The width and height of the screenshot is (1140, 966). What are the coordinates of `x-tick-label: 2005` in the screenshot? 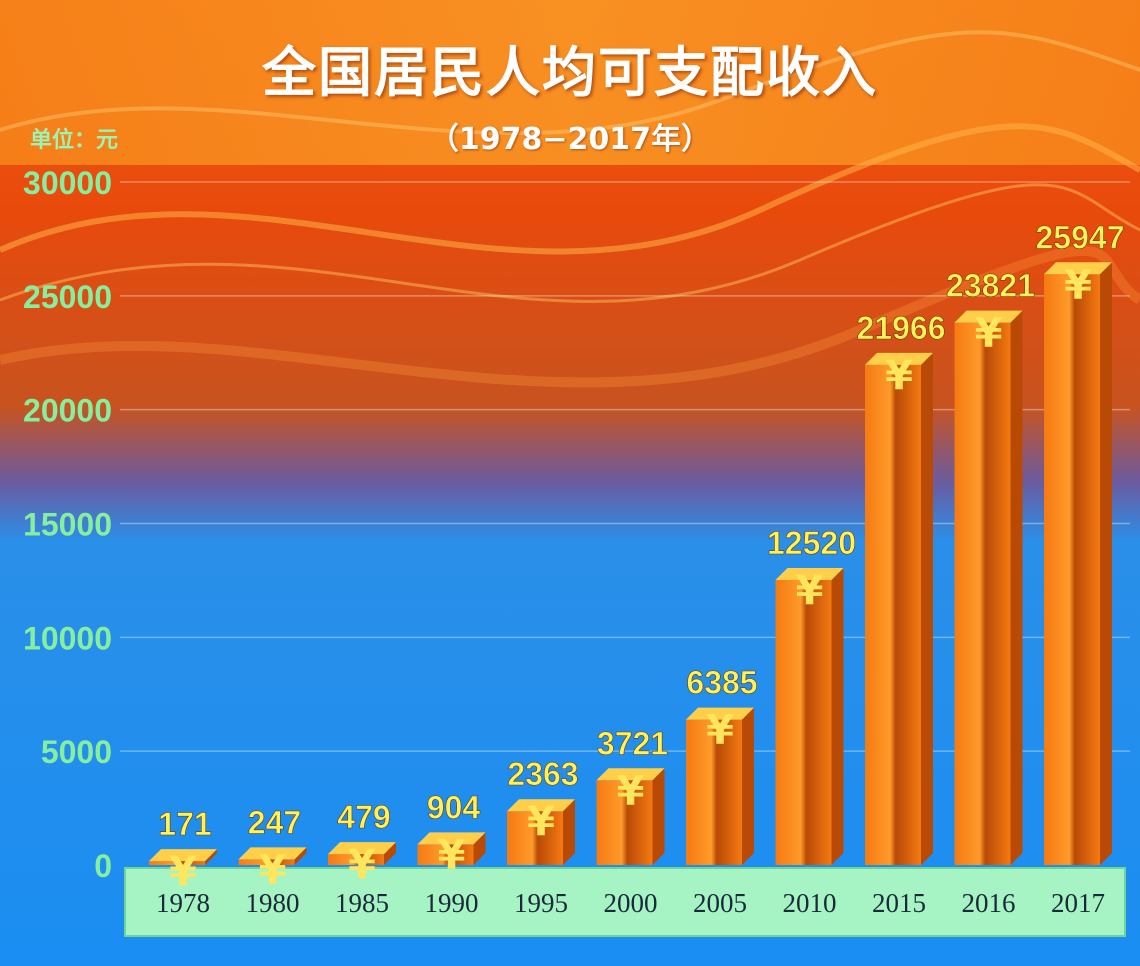 It's located at (720, 903).